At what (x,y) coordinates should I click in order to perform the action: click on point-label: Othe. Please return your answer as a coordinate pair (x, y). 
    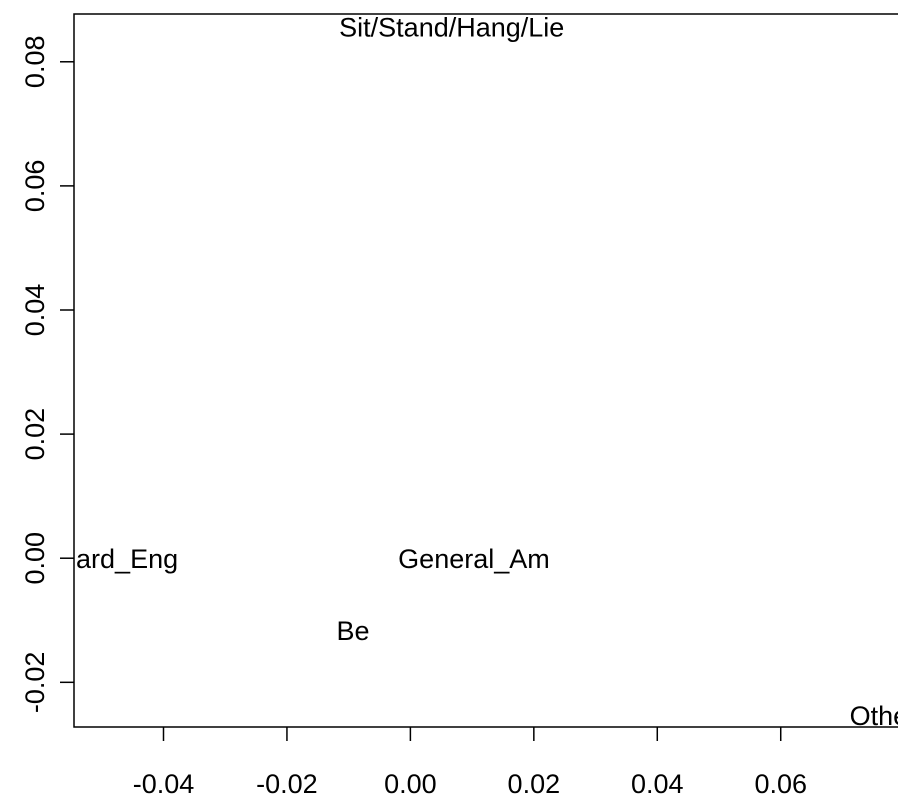
    Looking at the image, I should click on (874, 716).